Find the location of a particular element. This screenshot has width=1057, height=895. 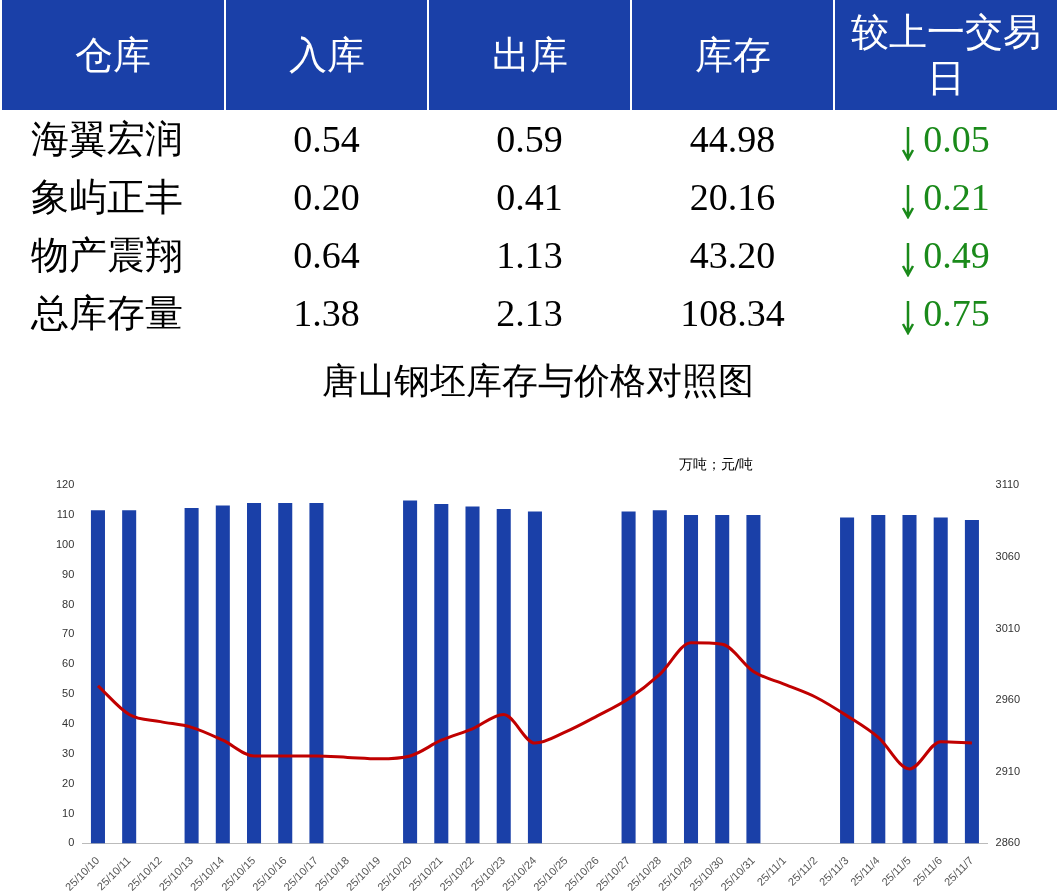

x-tick-label: 出库 is located at coordinates (529, 55).